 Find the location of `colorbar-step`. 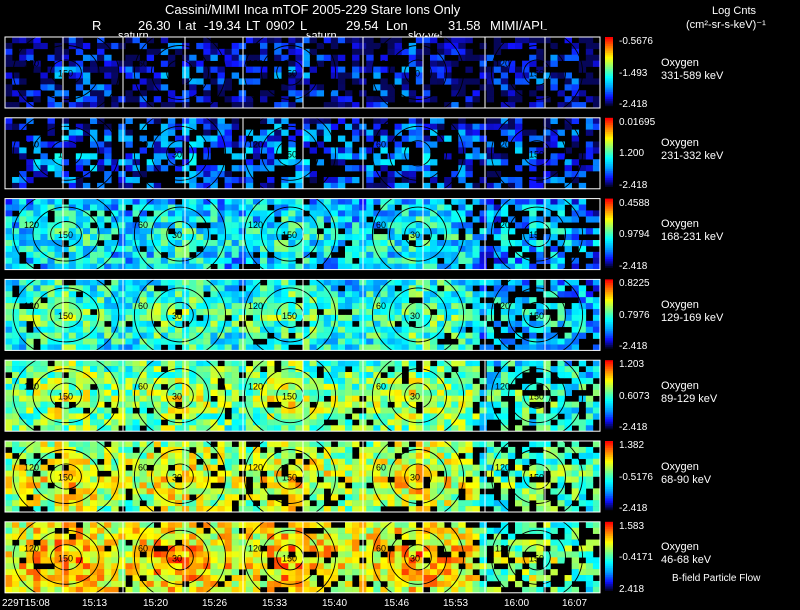

colorbar-step is located at coordinates (609, 350).